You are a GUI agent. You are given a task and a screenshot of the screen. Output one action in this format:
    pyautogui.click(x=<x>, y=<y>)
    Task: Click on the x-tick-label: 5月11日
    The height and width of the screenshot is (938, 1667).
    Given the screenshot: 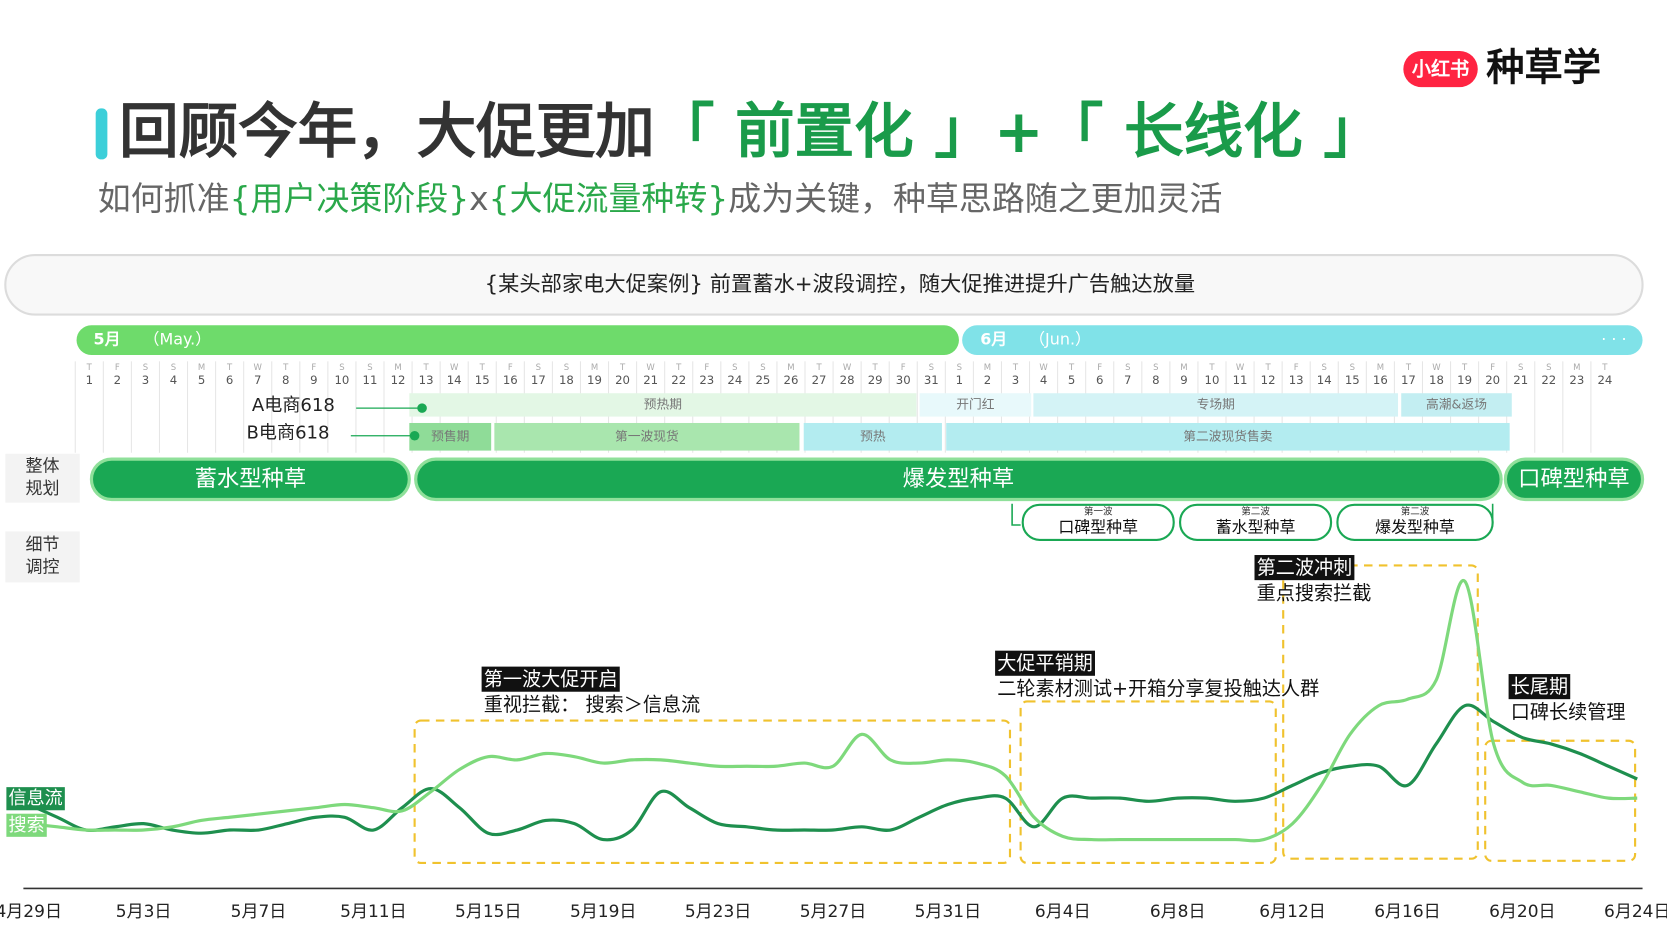 What is the action you would take?
    pyautogui.click(x=373, y=912)
    